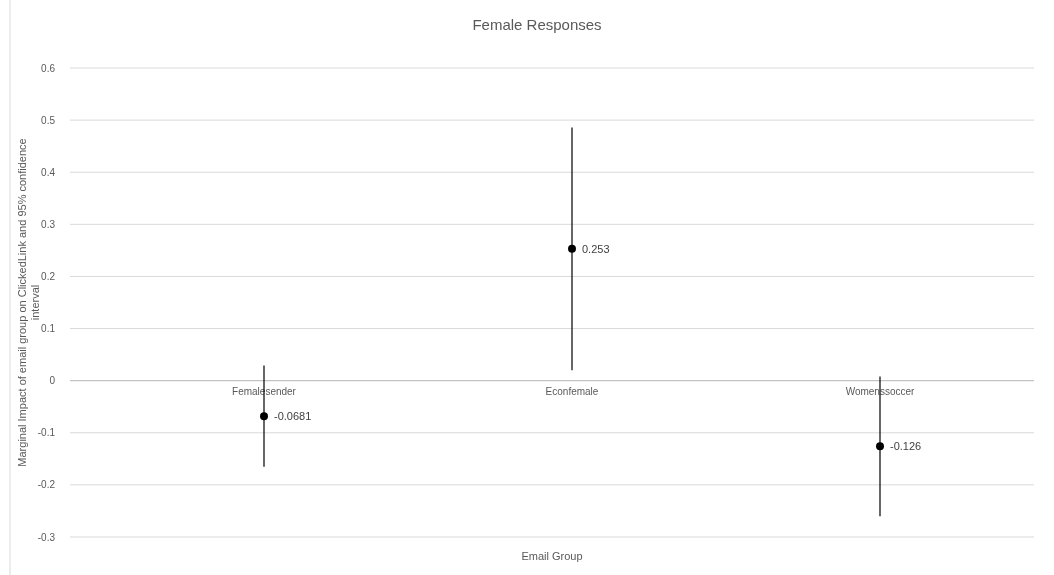 The height and width of the screenshot is (575, 1054). Describe the element at coordinates (48, 120) in the screenshot. I see `y-tick-label: 0.5` at that location.